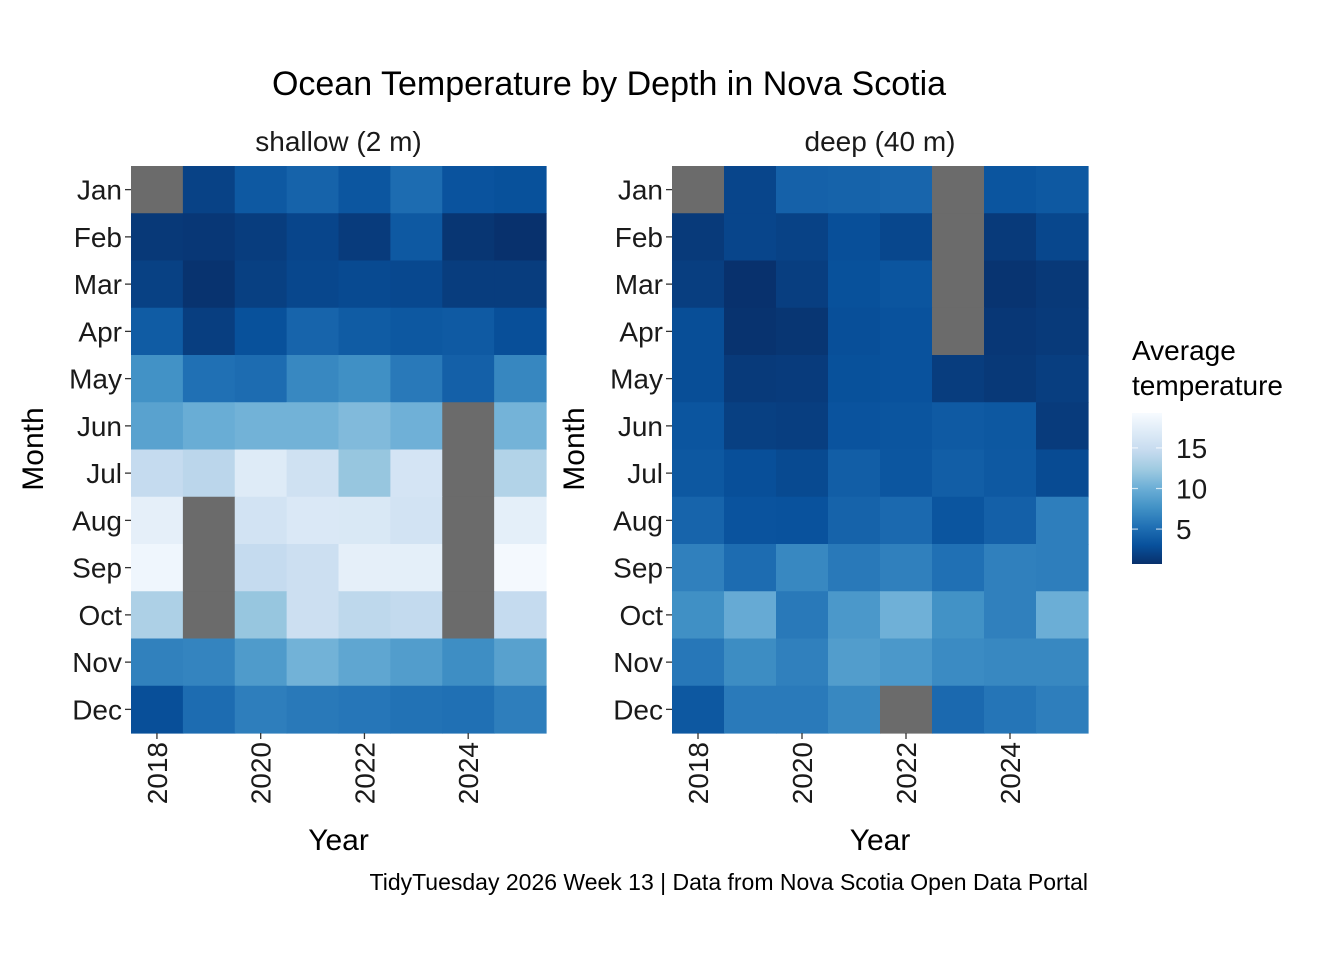 The width and height of the screenshot is (1344, 960). Describe the element at coordinates (364, 190) in the screenshot. I see `heatmap-cell-shallow-jan-2022` at that location.